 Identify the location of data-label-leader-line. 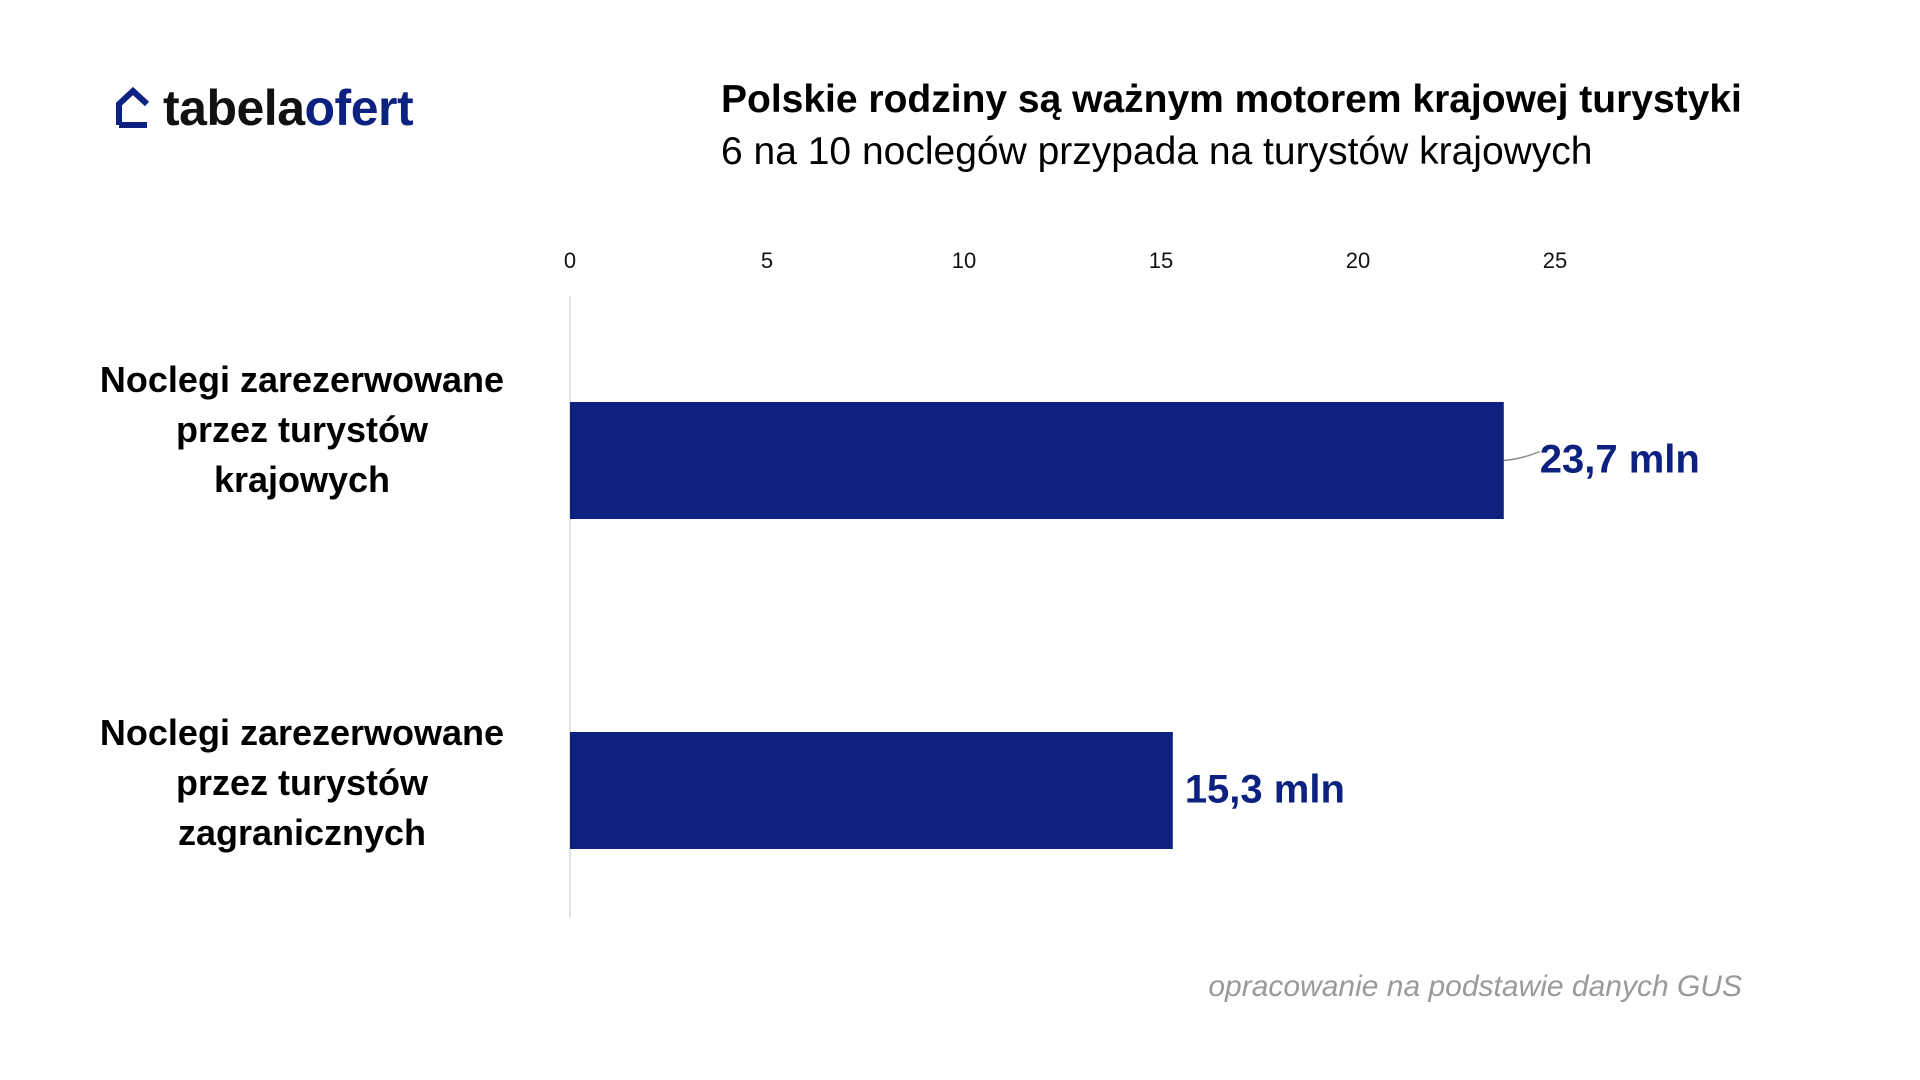
(1522, 456).